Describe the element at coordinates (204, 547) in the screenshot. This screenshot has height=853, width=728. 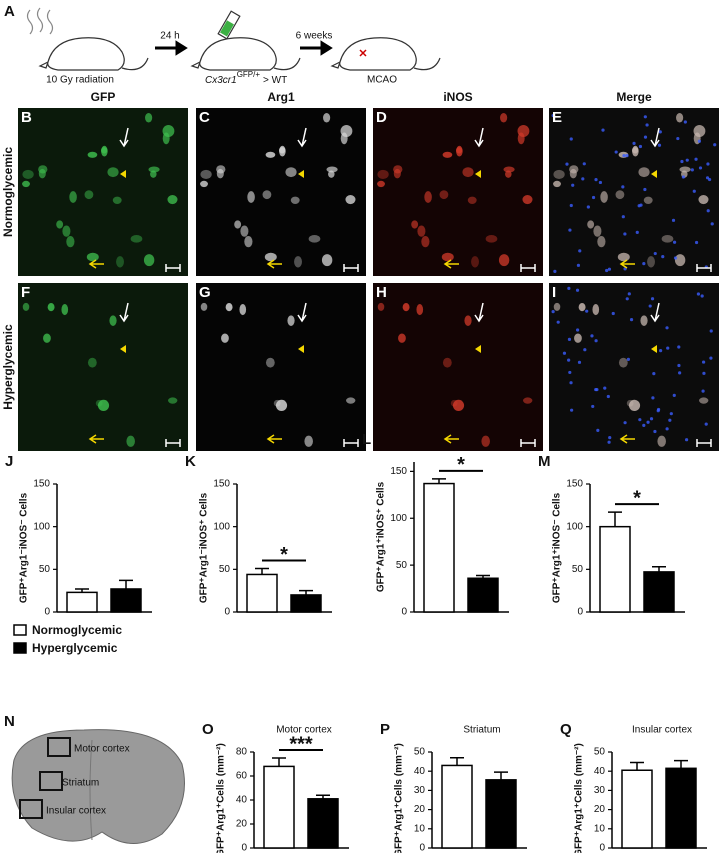
I see `y-axis-label: GFP⁺Arg1⁻iNOS⁺ Cells` at that location.